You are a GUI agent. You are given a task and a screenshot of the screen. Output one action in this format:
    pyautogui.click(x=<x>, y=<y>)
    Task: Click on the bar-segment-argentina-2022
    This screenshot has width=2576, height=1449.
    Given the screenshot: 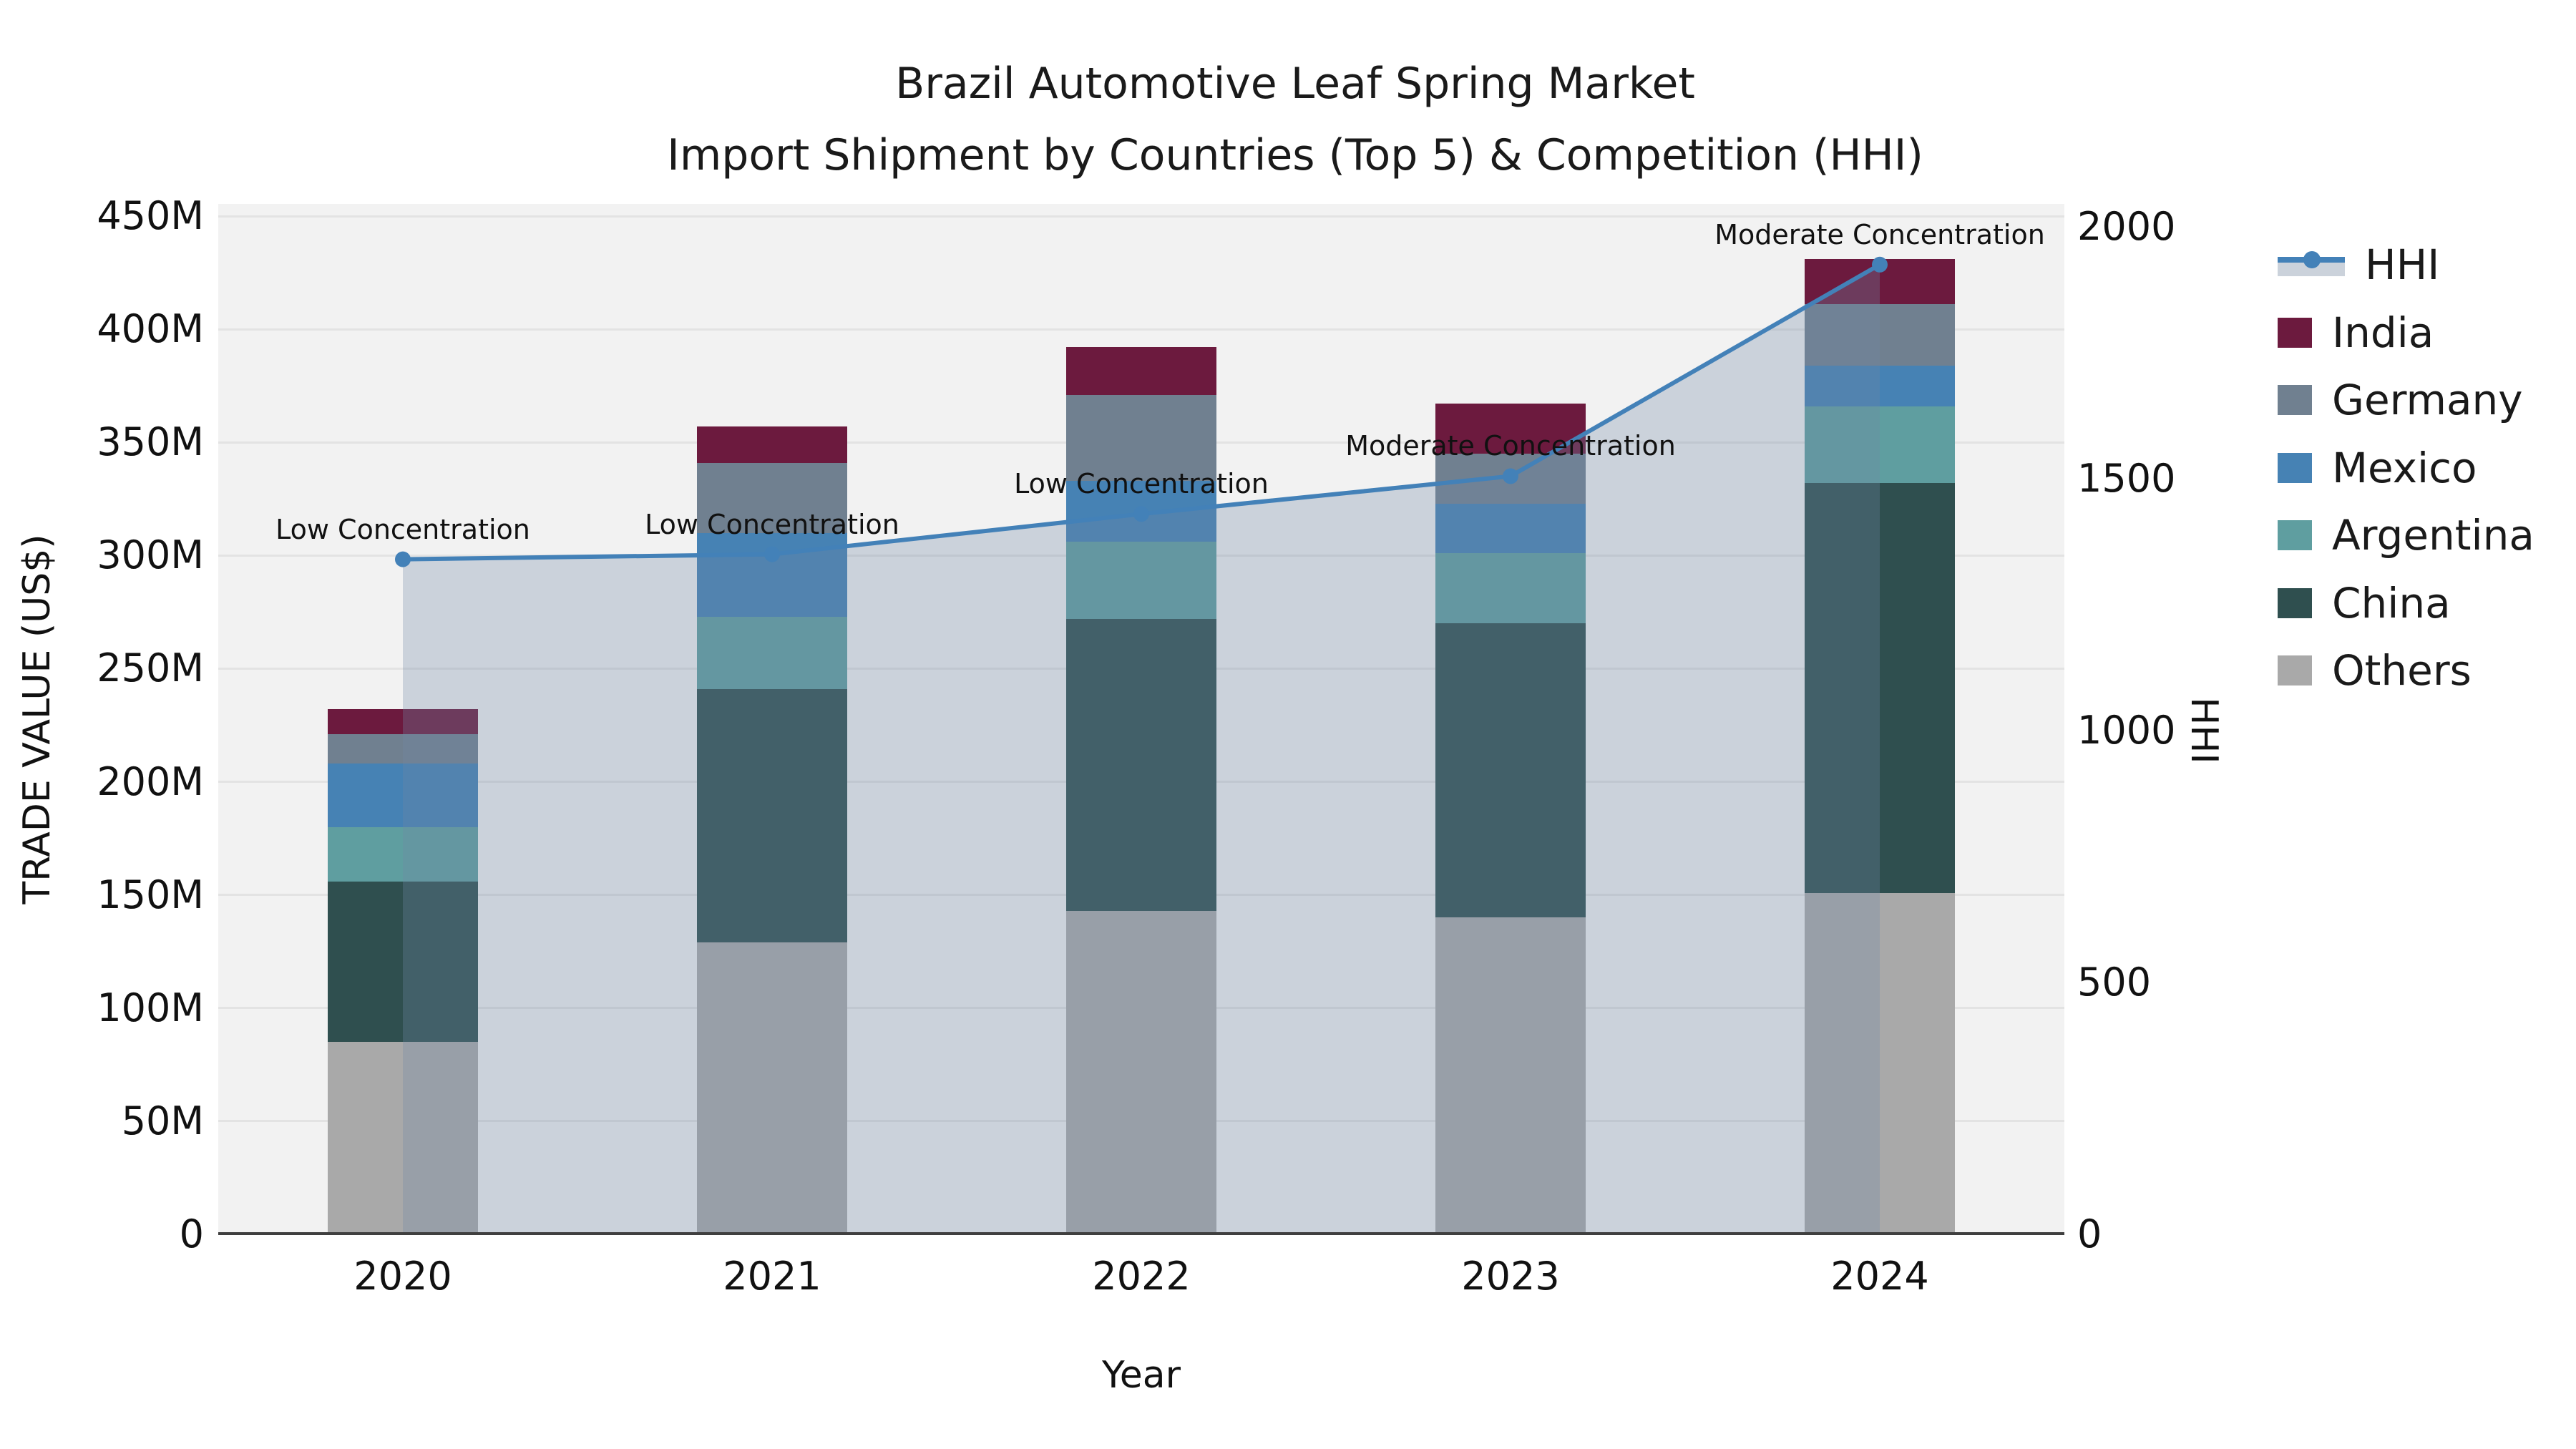 What is the action you would take?
    pyautogui.click(x=1141, y=580)
    